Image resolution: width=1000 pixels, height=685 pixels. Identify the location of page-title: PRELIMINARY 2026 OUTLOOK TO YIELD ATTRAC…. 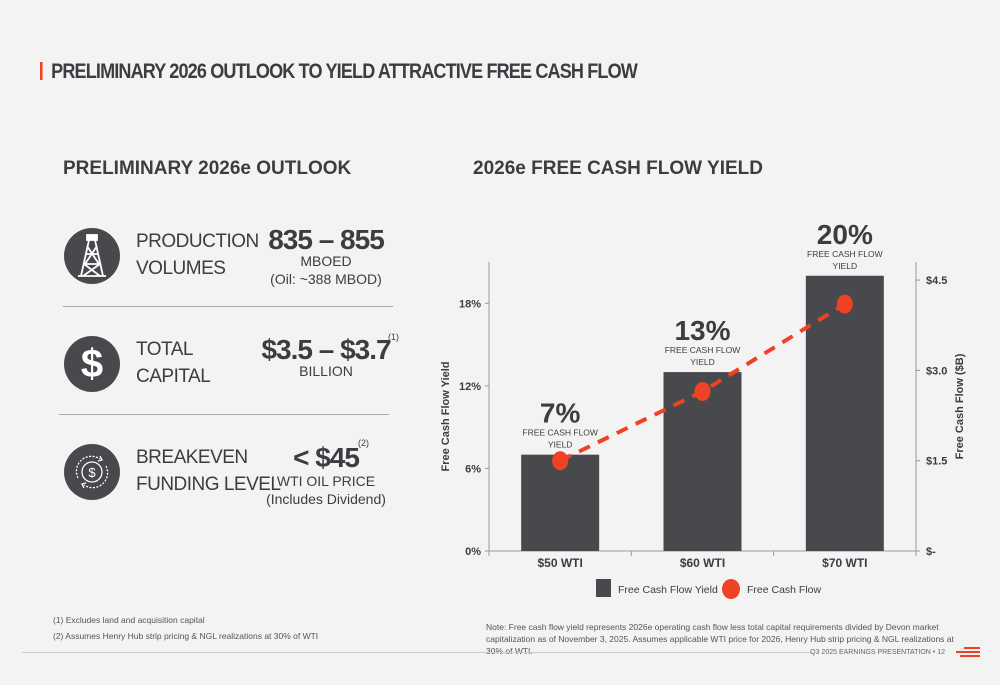
(339, 72).